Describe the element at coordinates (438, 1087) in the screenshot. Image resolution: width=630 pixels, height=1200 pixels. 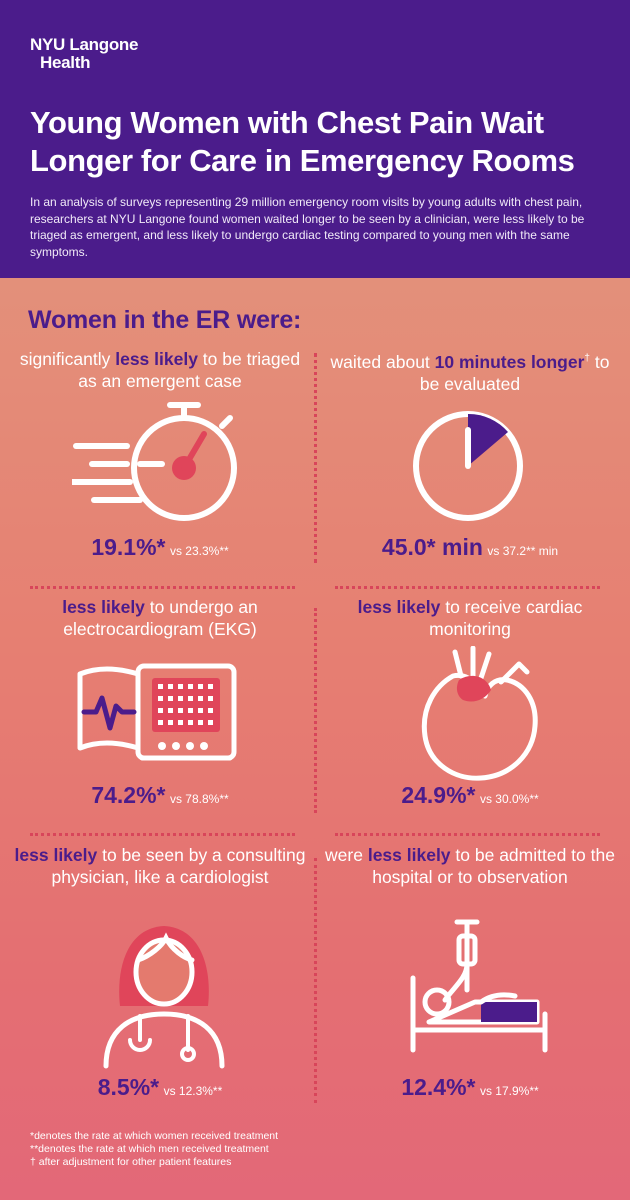
I see `stat-value: 12.4%*` at that location.